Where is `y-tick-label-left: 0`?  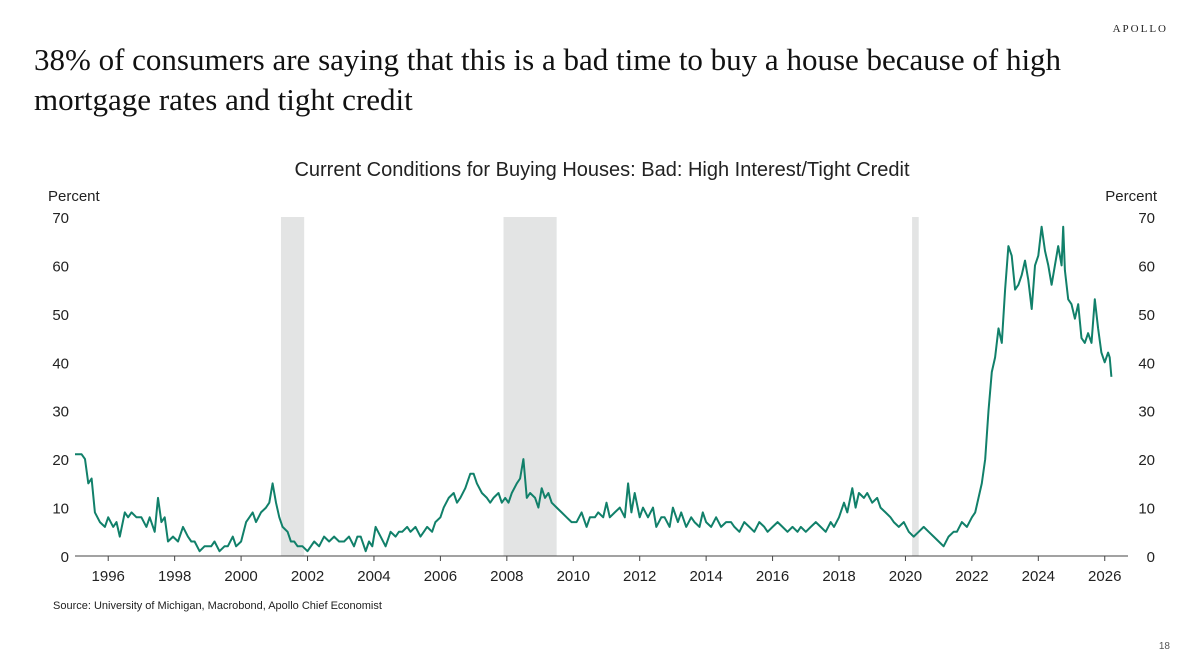 y-tick-label-left: 0 is located at coordinates (65, 557).